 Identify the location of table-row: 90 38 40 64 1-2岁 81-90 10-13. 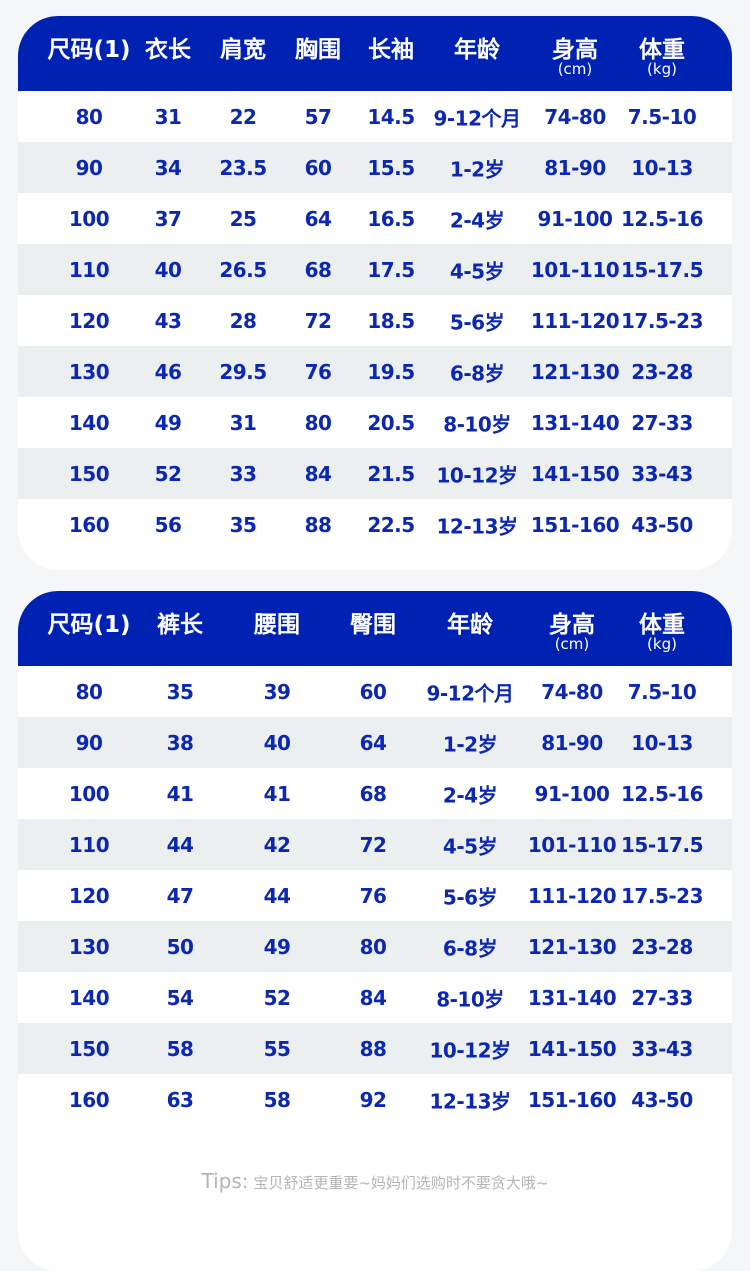
(375, 742).